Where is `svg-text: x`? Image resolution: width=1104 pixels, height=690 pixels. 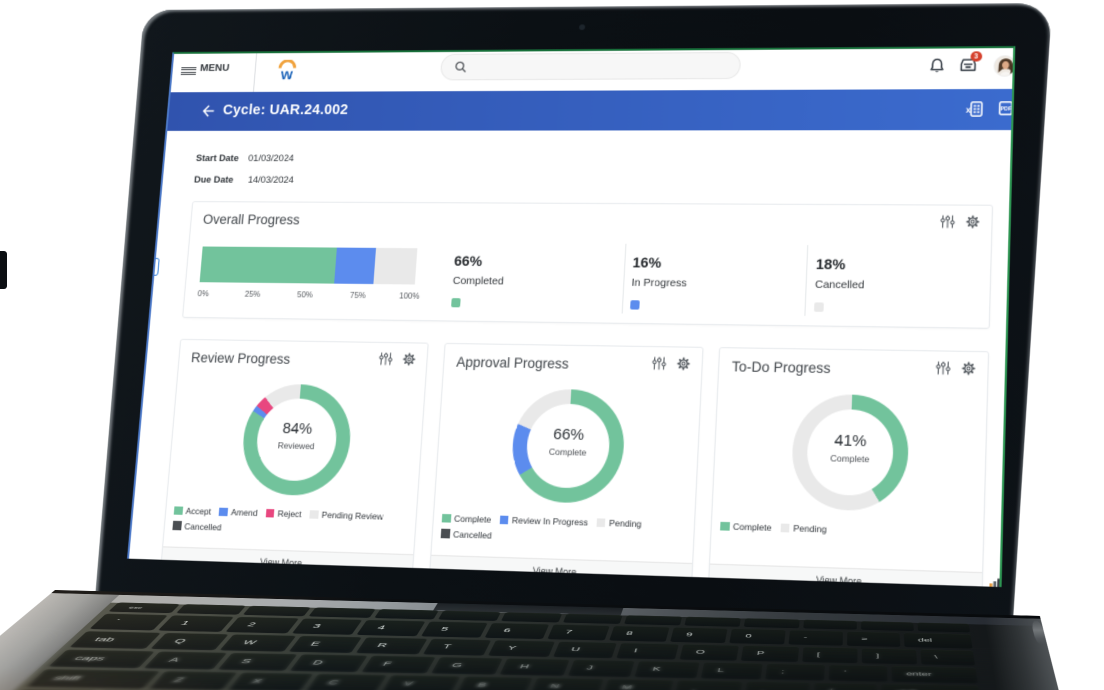
svg-text: x is located at coordinates (969, 110).